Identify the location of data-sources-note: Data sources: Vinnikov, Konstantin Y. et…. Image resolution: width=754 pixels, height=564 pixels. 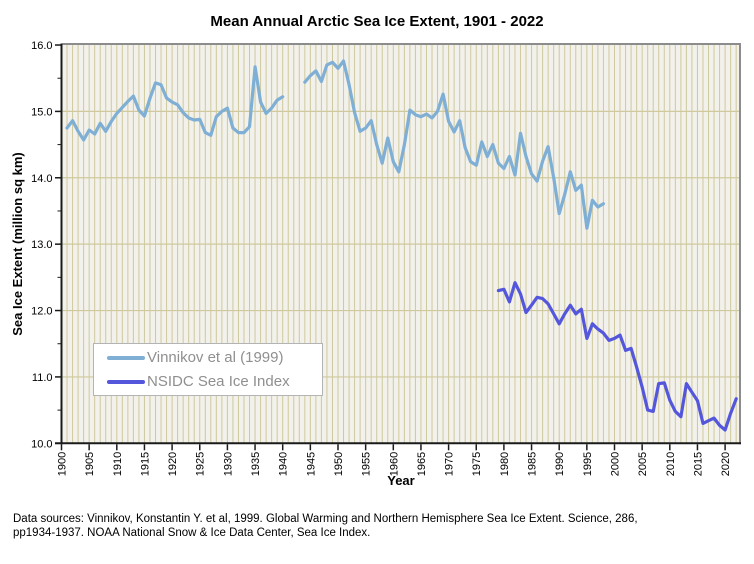
(379, 526).